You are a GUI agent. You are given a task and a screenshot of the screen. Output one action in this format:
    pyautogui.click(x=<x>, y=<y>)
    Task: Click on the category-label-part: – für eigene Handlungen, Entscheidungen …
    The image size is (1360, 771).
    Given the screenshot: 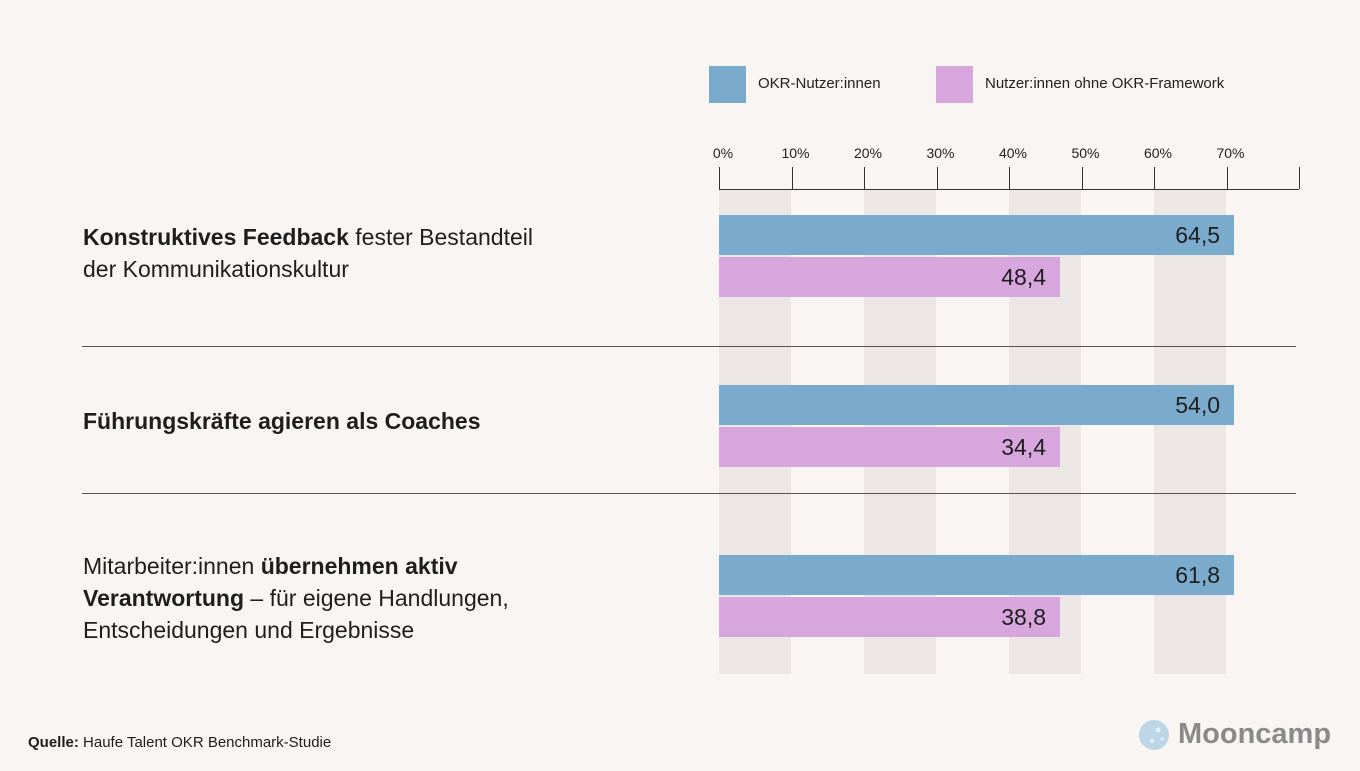 What is the action you would take?
    pyautogui.click(x=296, y=614)
    